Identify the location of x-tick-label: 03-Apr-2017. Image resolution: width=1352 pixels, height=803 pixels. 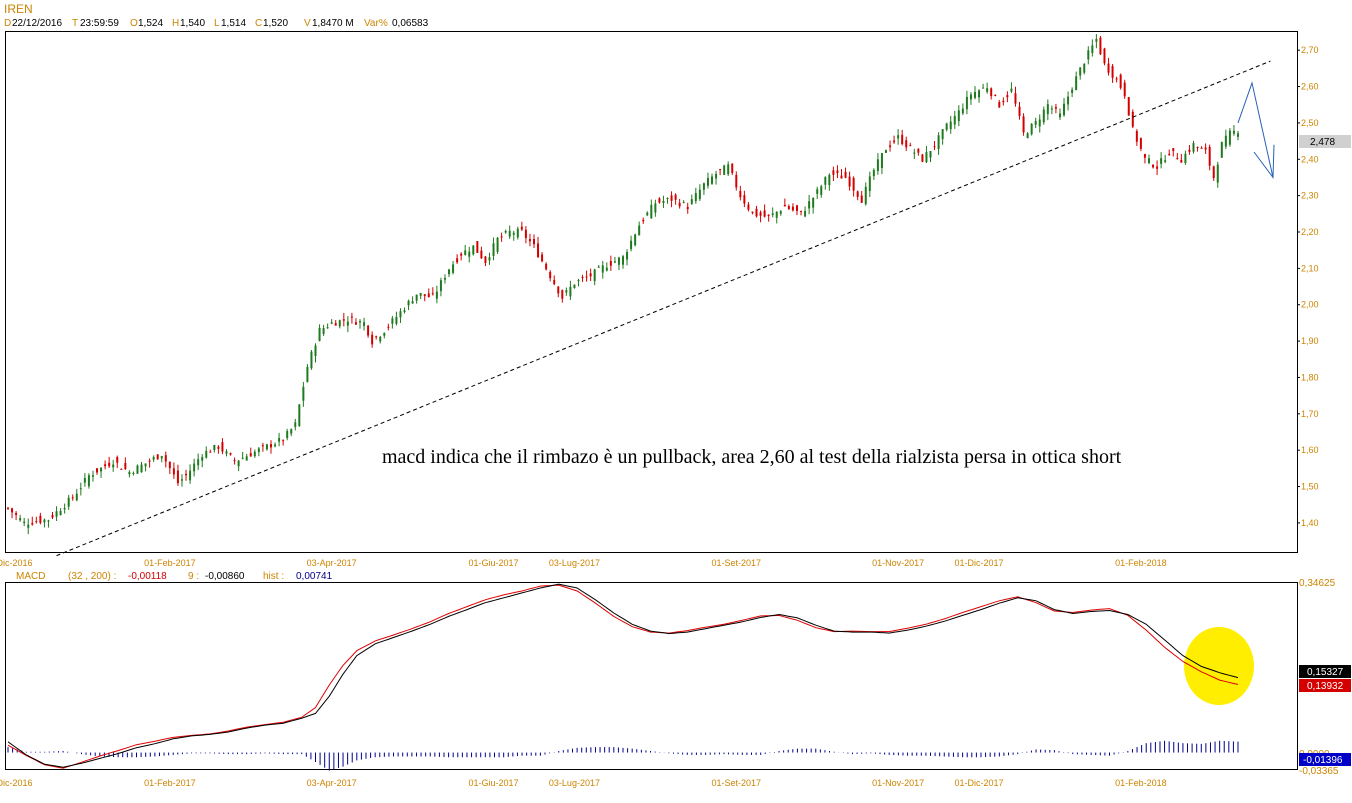
(332, 783).